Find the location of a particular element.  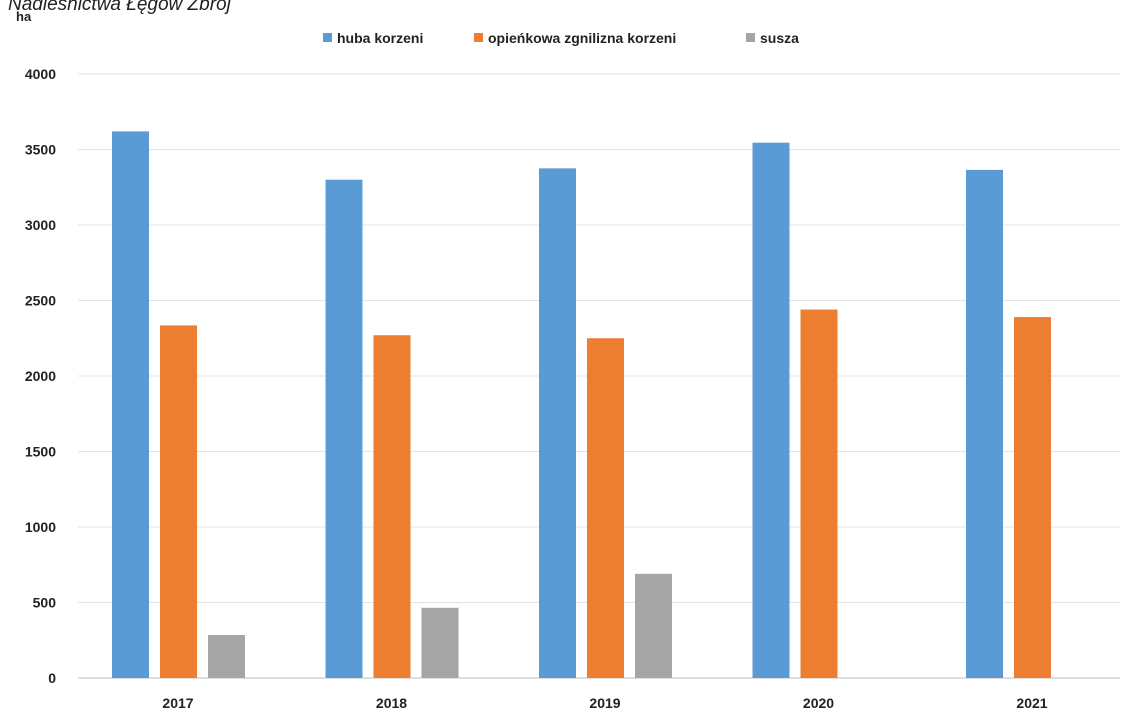

x-axis-ticks: 2017 2018 2019 2020 2021 is located at coordinates (604, 703).